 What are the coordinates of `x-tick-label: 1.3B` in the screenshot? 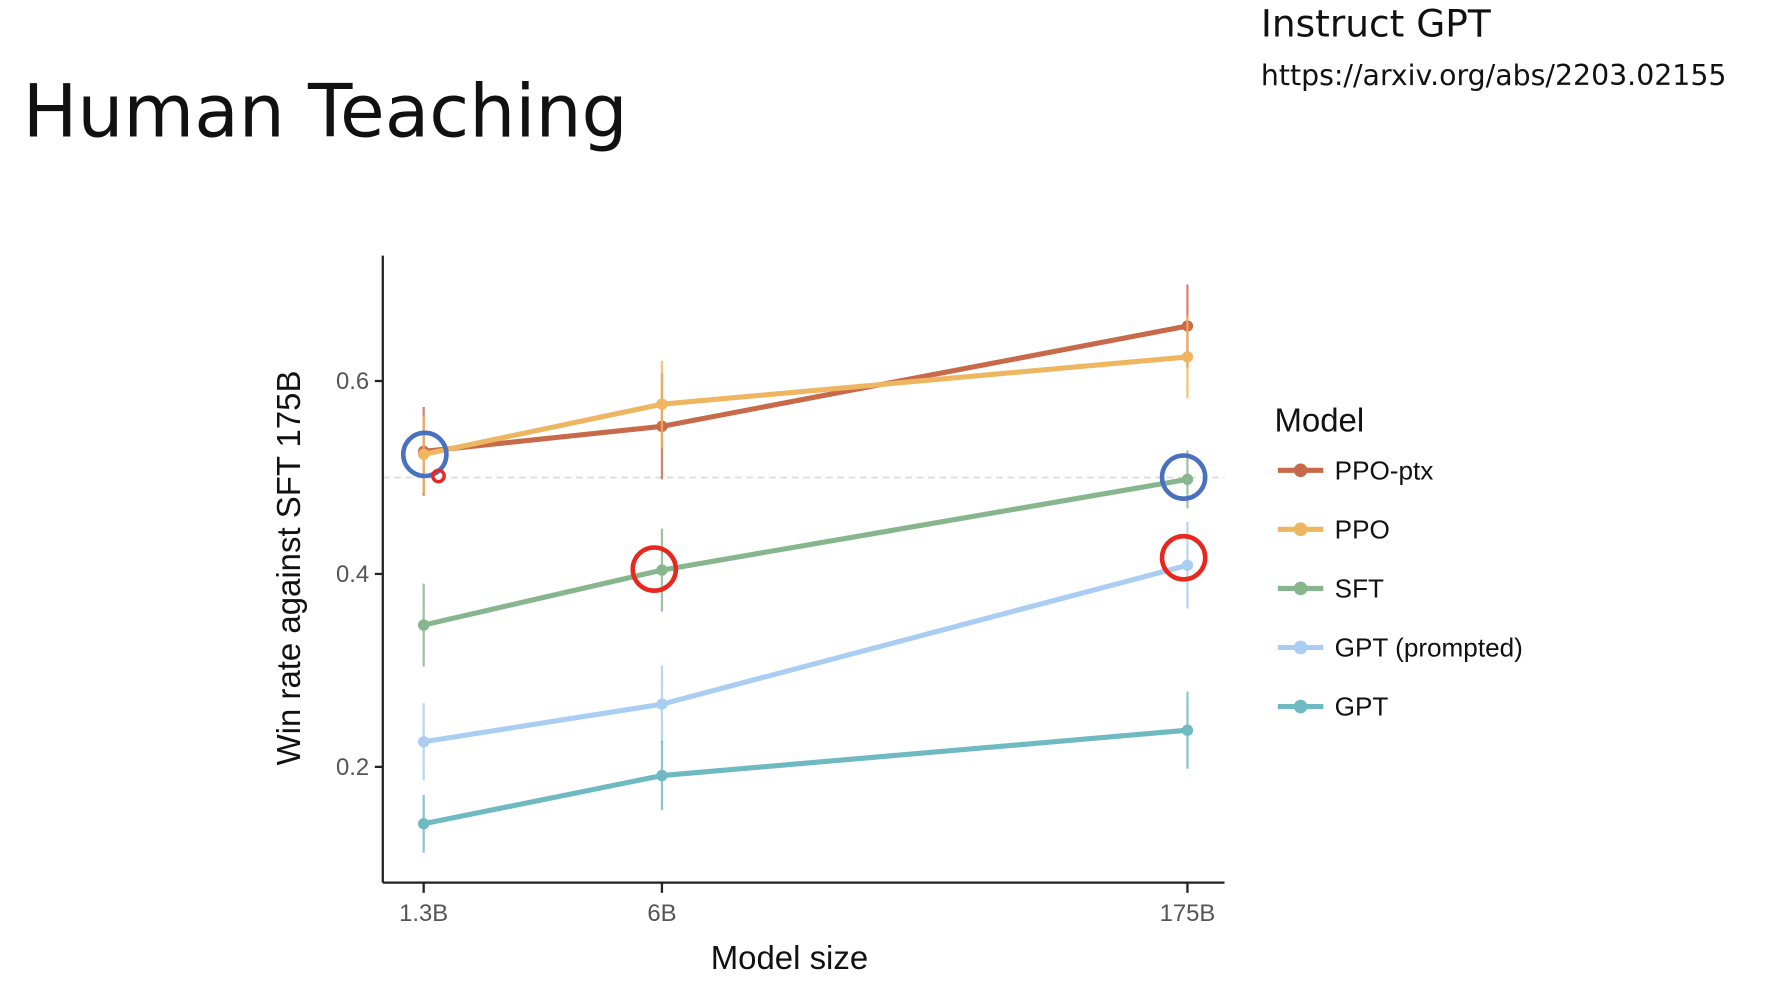 It's located at (423, 913).